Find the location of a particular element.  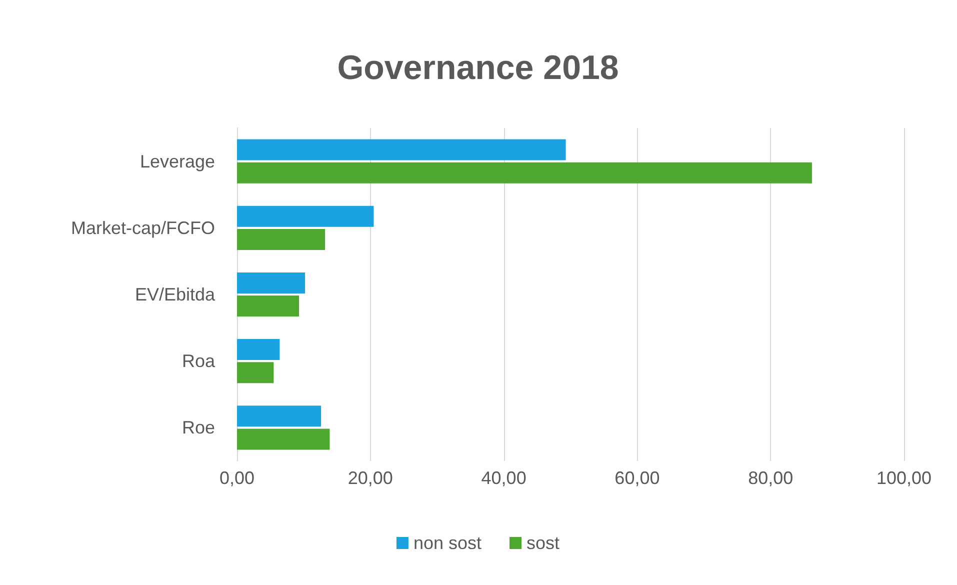

legend-label: non sost is located at coordinates (447, 543).